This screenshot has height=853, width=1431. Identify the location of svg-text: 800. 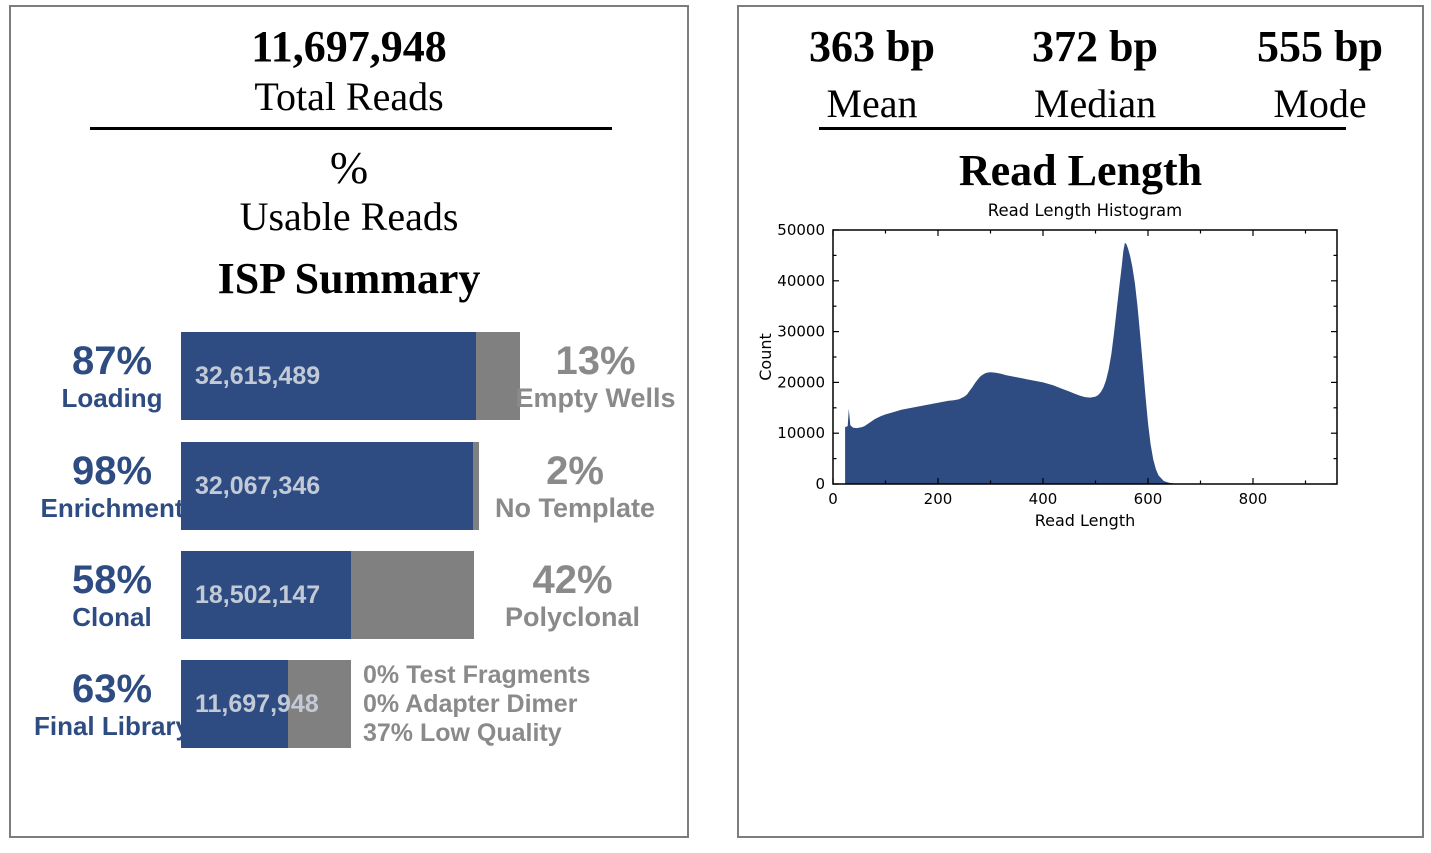
(1253, 499).